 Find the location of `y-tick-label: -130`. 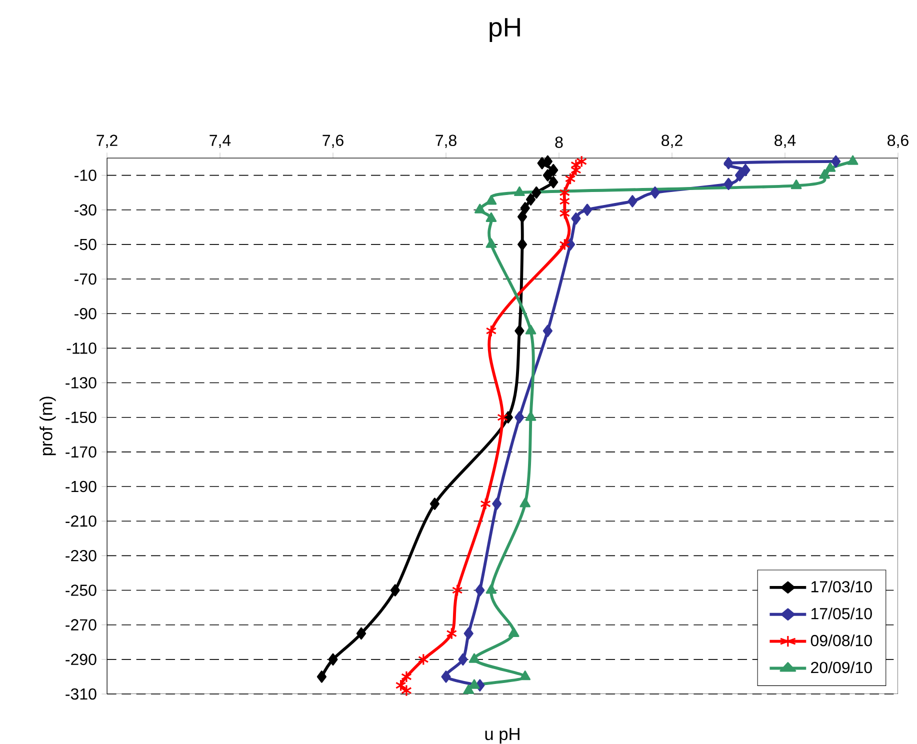

y-tick-label: -130 is located at coordinates (81, 382).